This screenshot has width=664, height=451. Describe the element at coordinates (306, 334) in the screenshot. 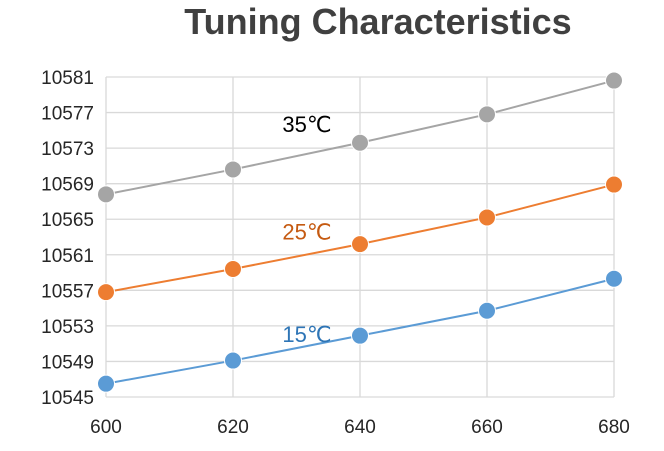

I see `series-label: 15℃` at that location.